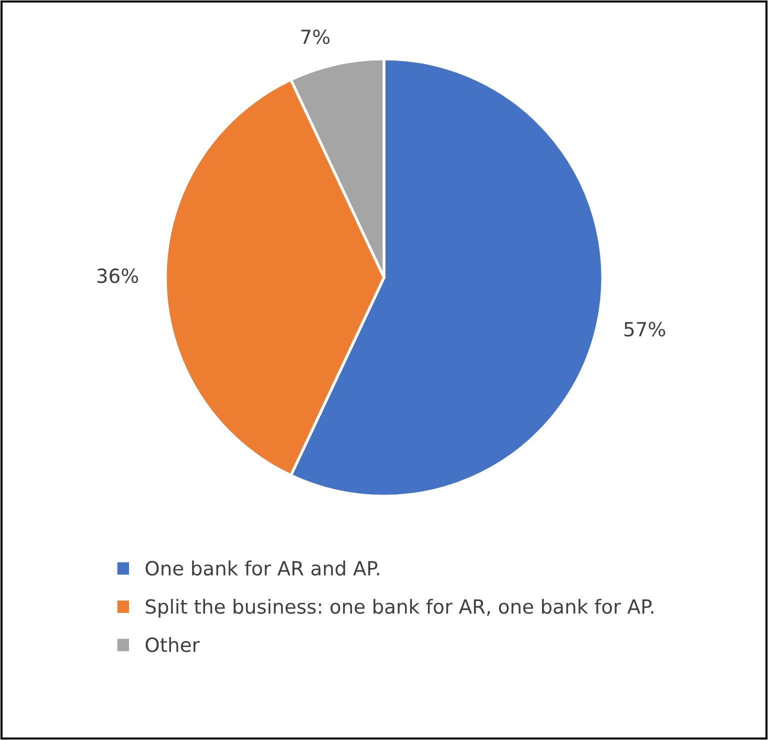 The width and height of the screenshot is (768, 740). What do you see at coordinates (173, 644) in the screenshot?
I see `legend-label: Other` at bounding box center [173, 644].